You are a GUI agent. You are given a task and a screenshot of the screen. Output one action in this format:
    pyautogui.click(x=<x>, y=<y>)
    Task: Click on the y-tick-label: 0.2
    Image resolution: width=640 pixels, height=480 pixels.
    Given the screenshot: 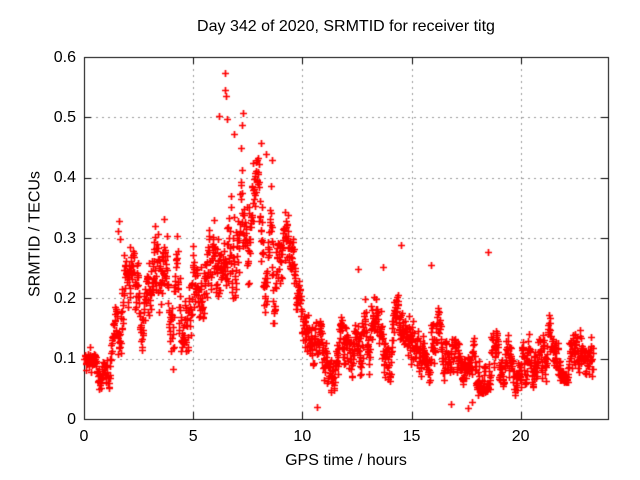 What is the action you would take?
    pyautogui.click(x=64, y=298)
    